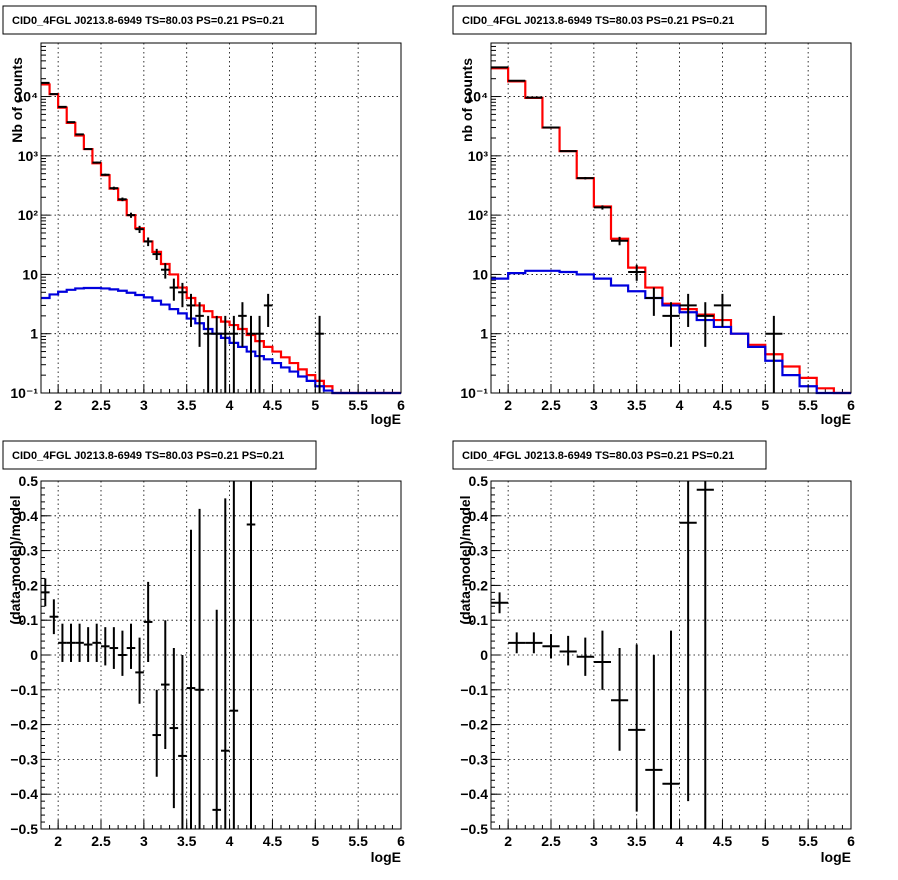 The image size is (898, 880). Describe the element at coordinates (484, 655) in the screenshot. I see `y-tick-label: 0` at that location.